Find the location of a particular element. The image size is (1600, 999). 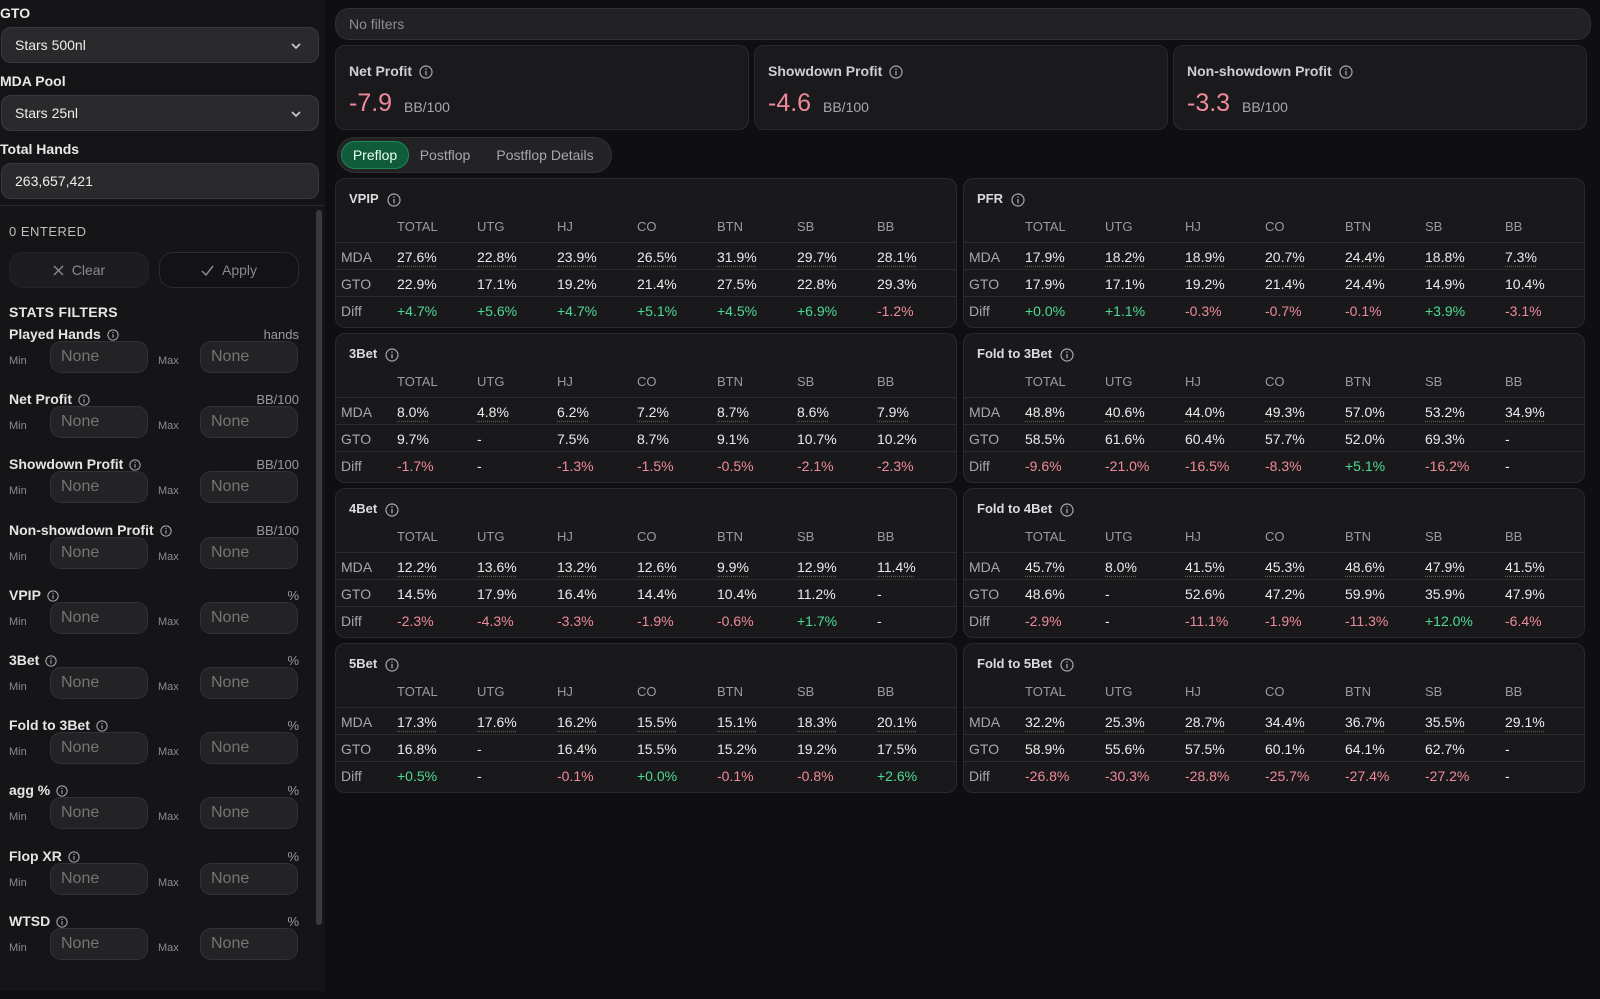

apply-button: Apply is located at coordinates (229, 270).